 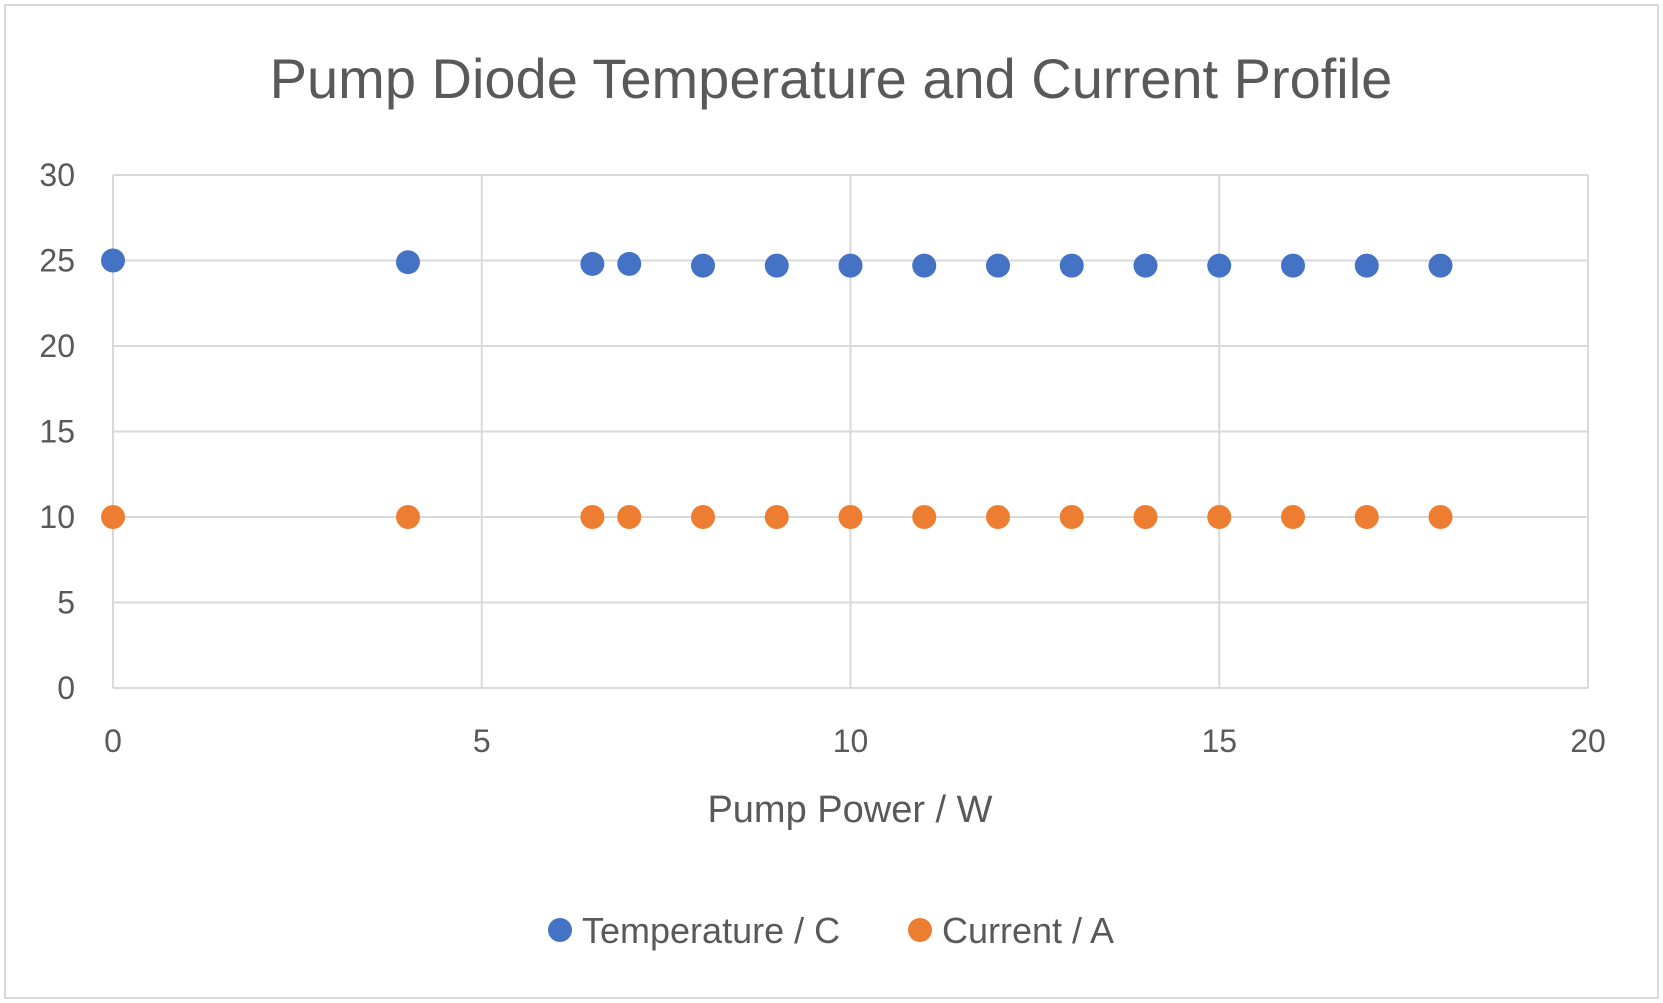 I want to click on y-tick-label: 5, so click(x=66, y=603).